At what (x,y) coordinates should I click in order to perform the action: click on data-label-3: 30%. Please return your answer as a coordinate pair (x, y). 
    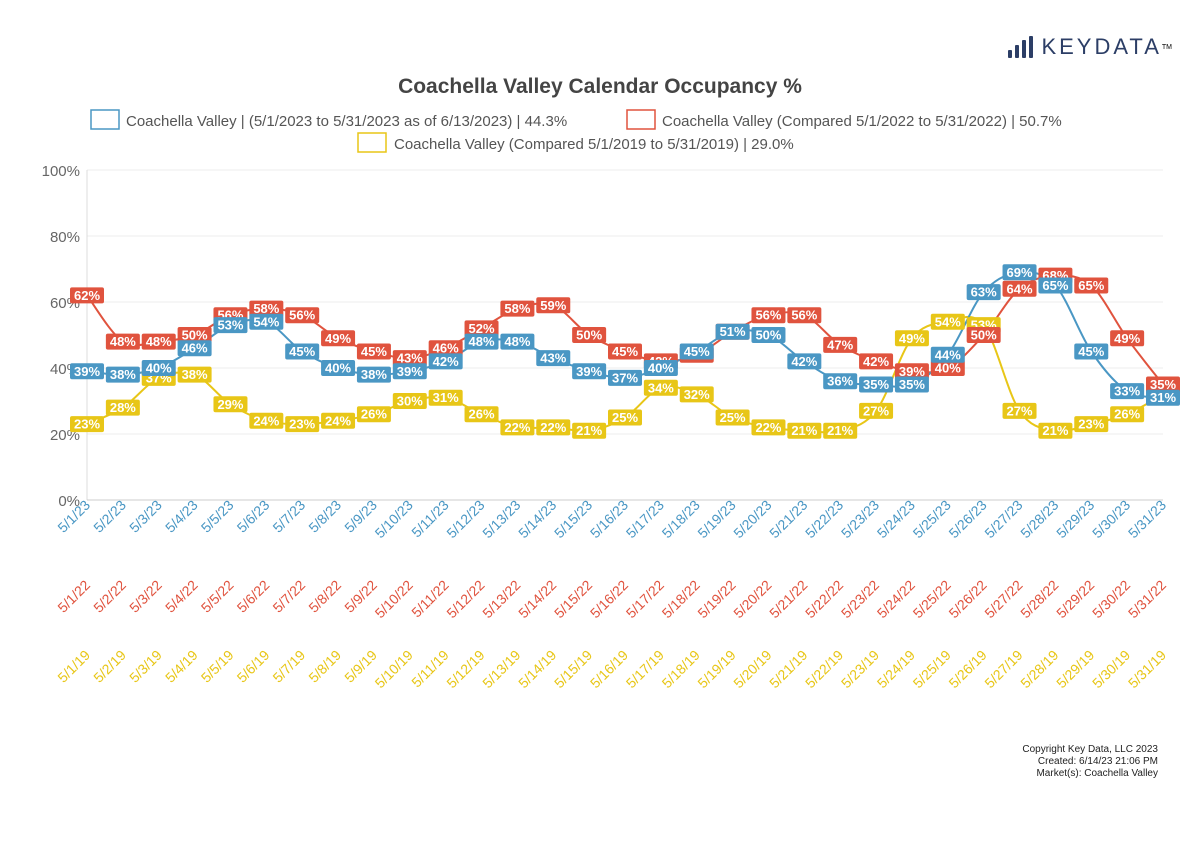
    Looking at the image, I should click on (410, 401).